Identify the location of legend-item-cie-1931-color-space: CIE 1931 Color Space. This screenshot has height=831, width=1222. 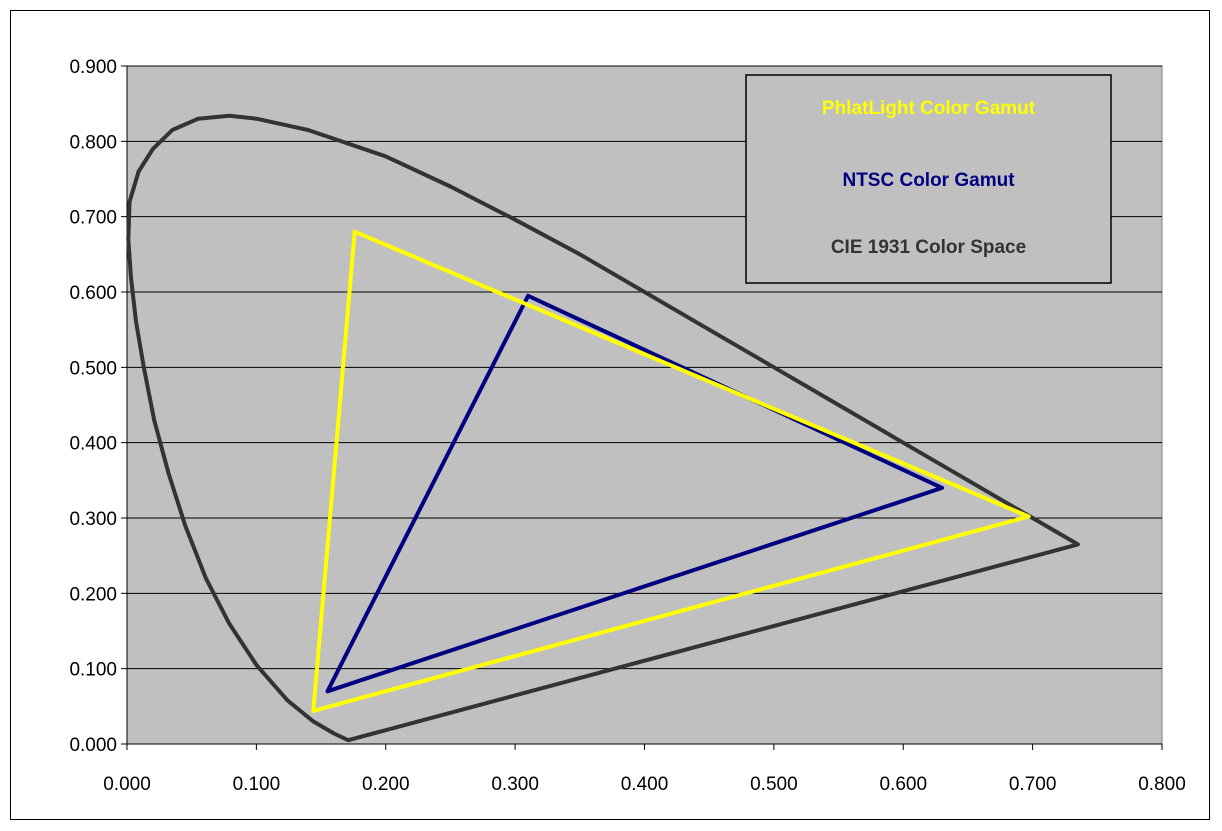
(928, 247).